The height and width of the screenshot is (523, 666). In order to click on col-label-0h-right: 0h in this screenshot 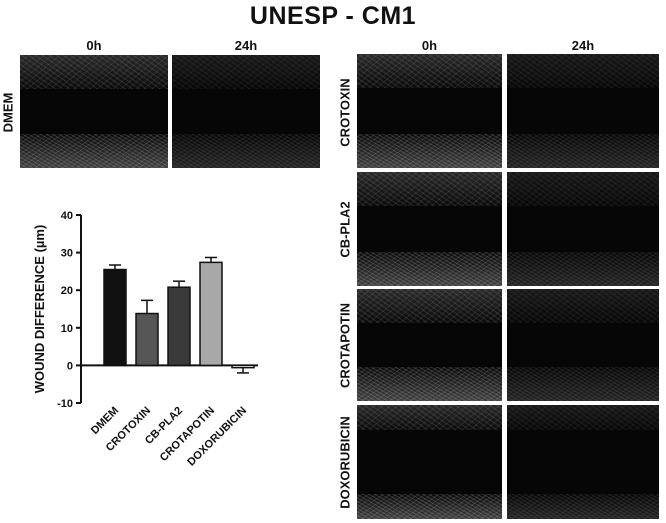, I will do `click(429, 45)`.